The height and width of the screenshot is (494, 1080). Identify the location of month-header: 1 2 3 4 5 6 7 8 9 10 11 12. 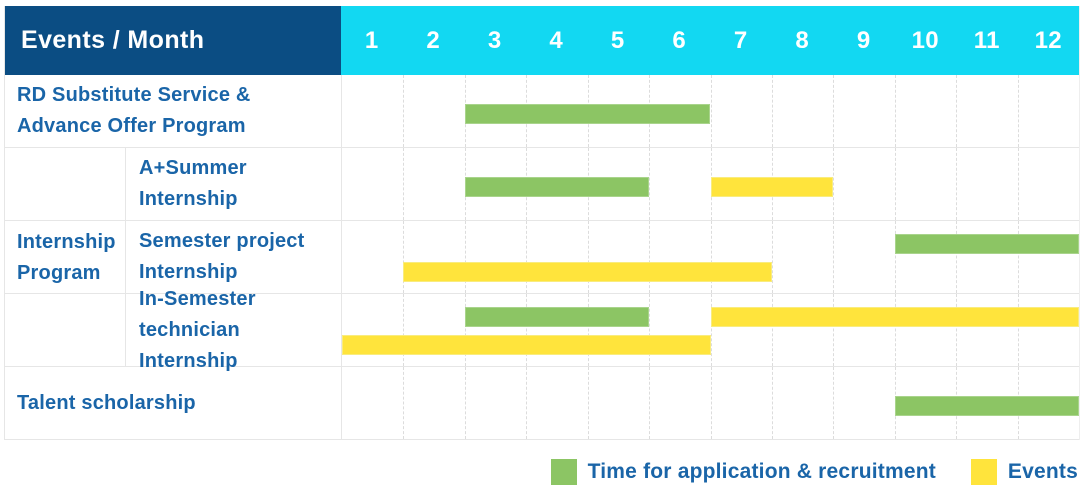
(710, 40).